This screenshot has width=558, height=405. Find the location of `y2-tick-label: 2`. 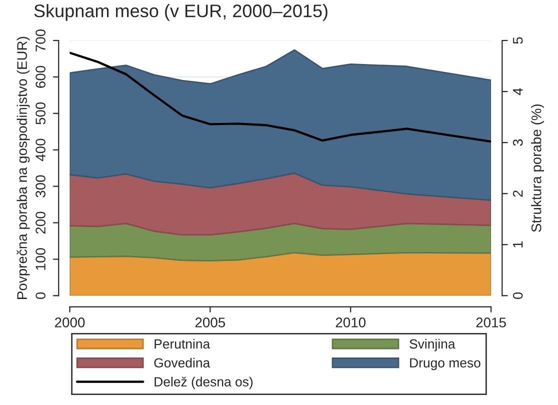

y2-tick-label: 2 is located at coordinates (517, 193).